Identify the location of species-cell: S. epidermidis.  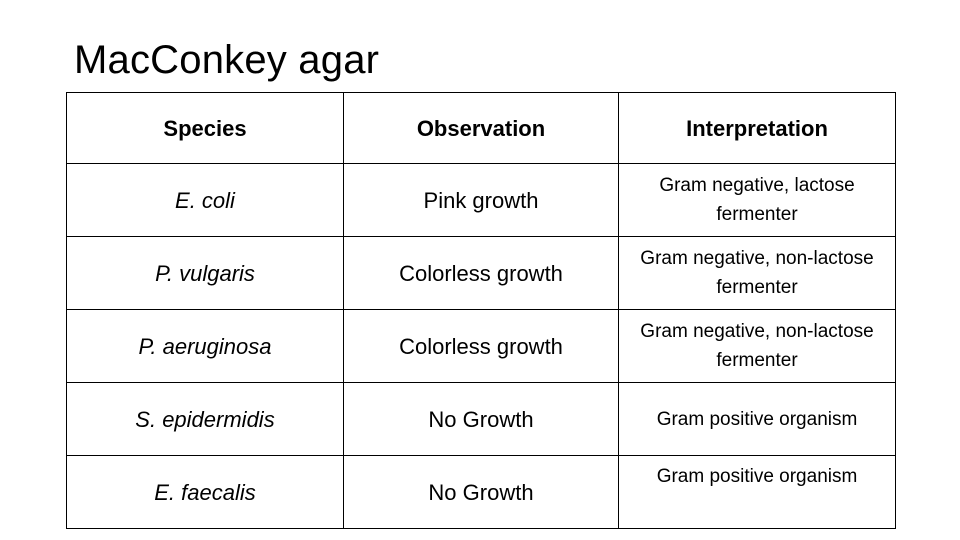
(205, 419).